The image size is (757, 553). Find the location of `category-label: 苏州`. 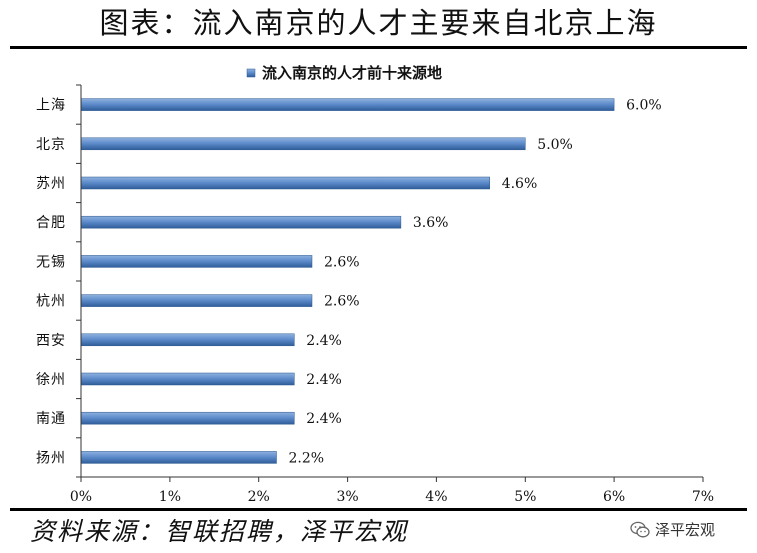

category-label: 苏州 is located at coordinates (51, 184).